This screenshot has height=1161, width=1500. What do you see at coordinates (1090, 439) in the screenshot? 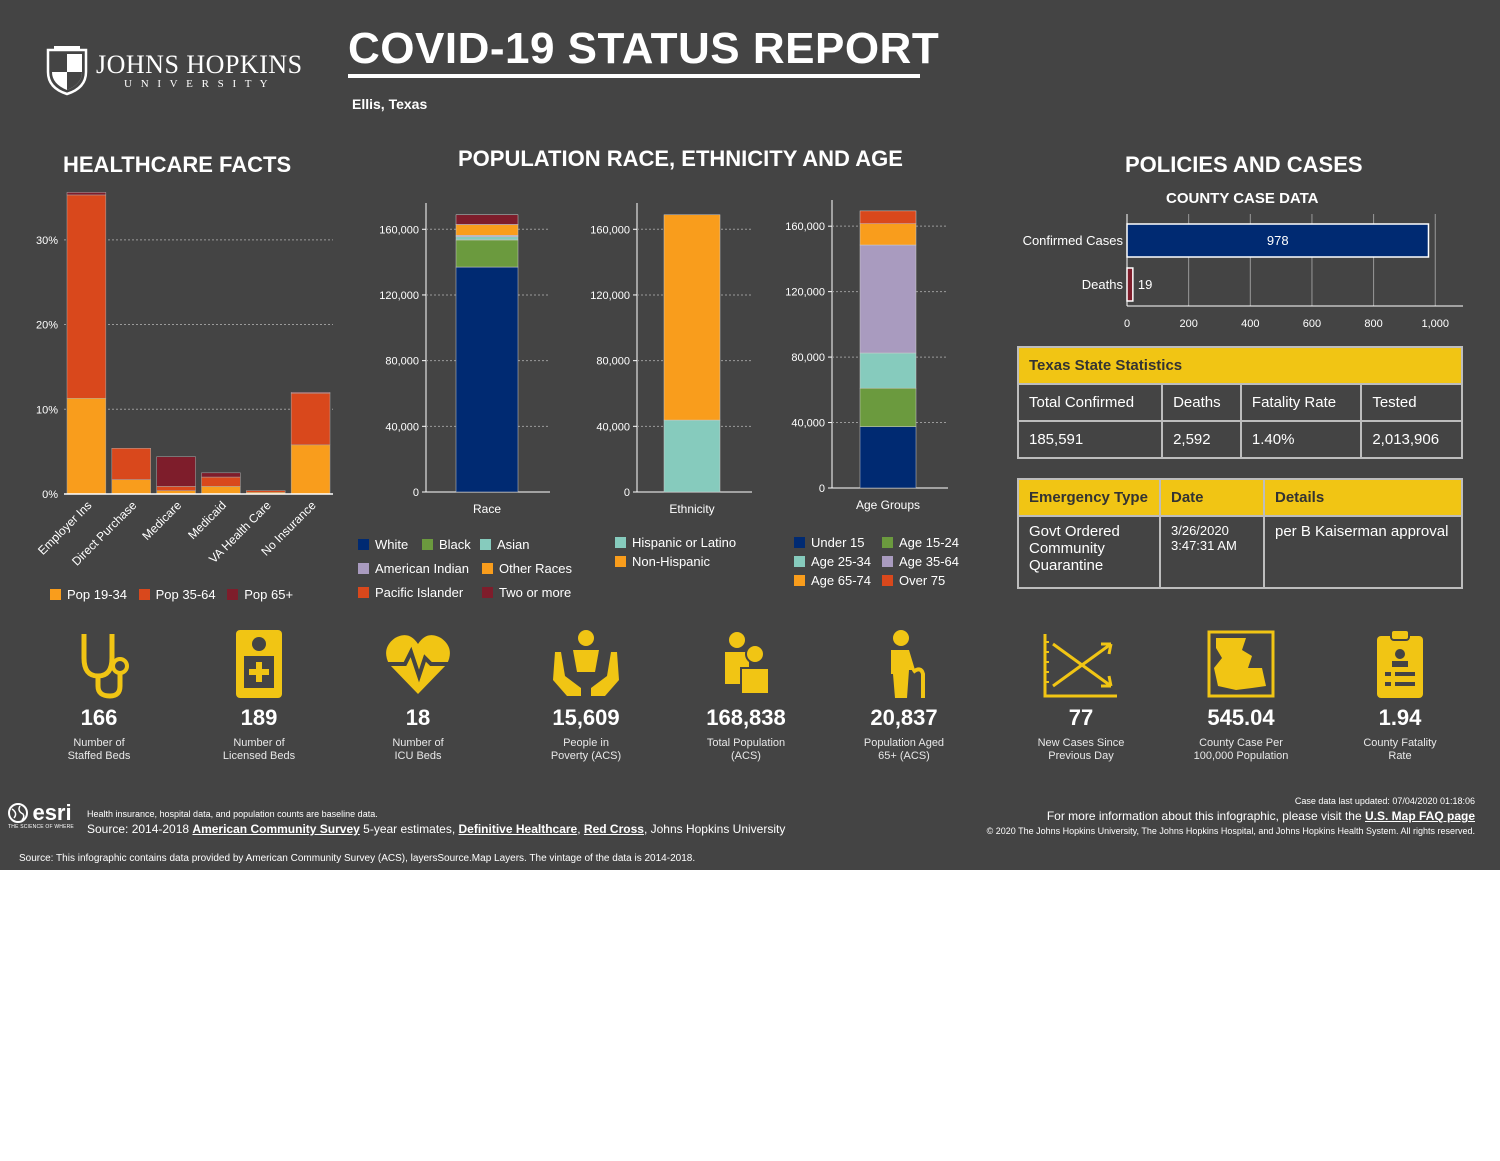
I see `value-total-confirmed: 185,591` at bounding box center [1090, 439].